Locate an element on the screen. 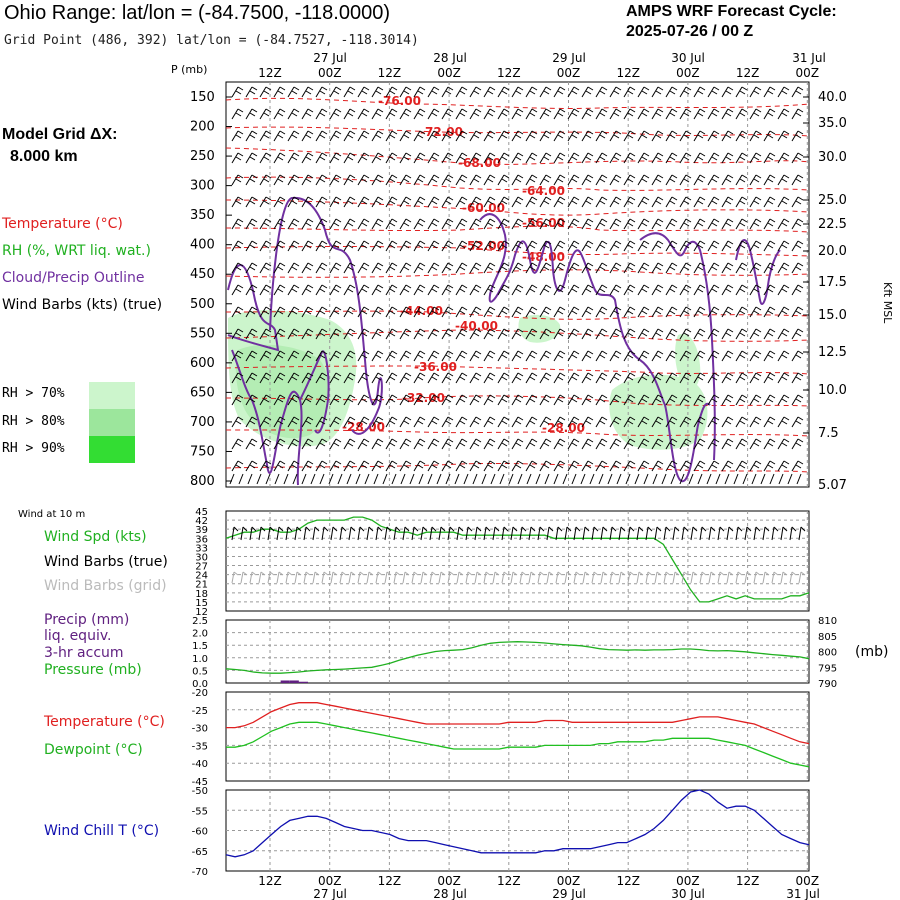 This screenshot has width=900, height=900. precip-bar is located at coordinates (285, 681).